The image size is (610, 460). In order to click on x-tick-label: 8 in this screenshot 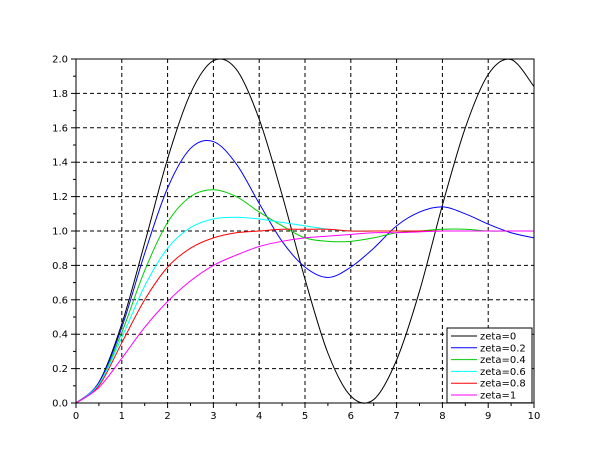, I will do `click(442, 416)`.